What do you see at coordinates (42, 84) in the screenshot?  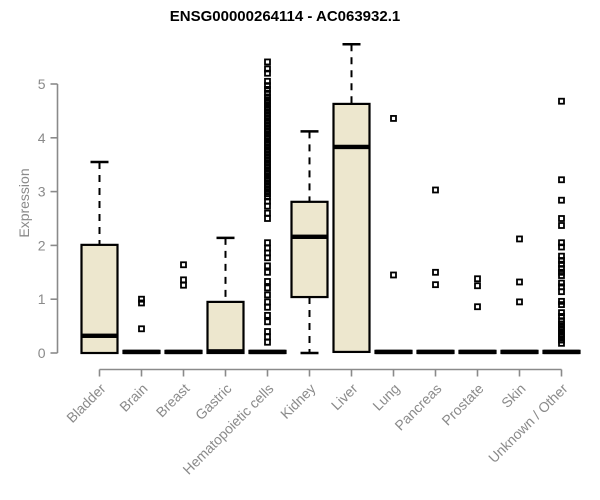 I see `y-tick-label: 5` at bounding box center [42, 84].